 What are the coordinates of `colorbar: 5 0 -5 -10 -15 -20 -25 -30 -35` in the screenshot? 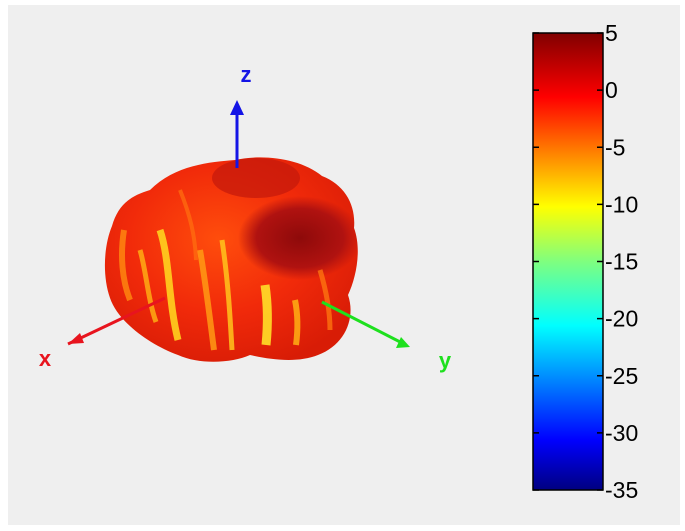 It's located at (585, 261).